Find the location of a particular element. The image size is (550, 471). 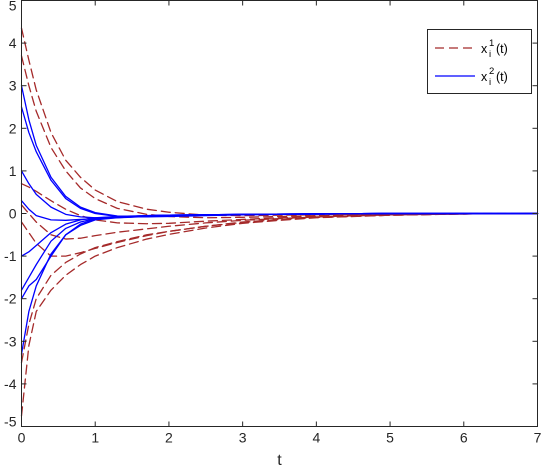

legend-box is located at coordinates (479, 61).